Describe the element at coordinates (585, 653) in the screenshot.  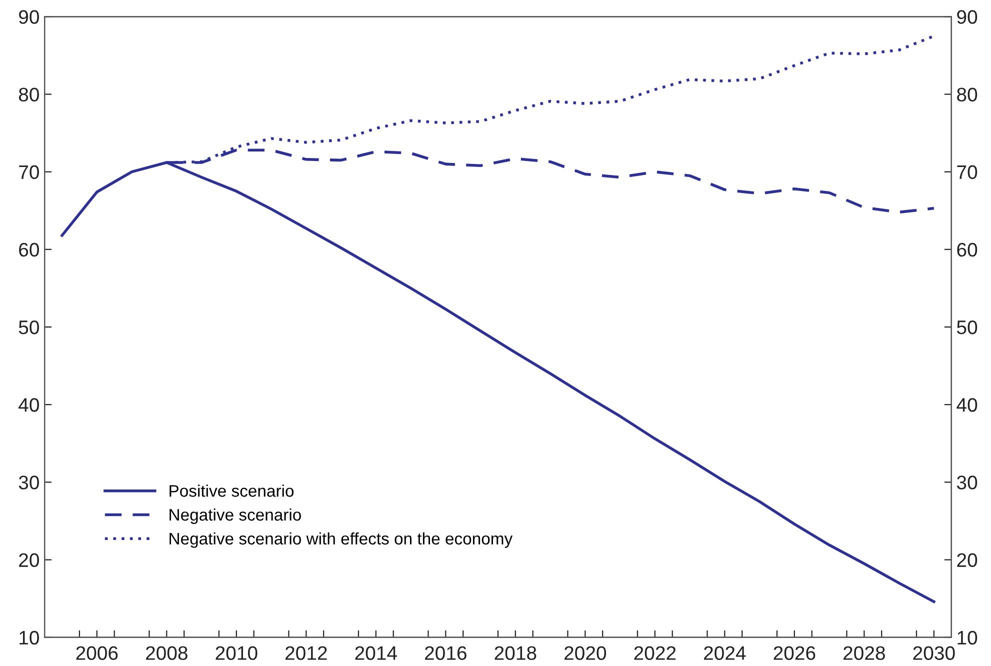
I see `x-tick-label: 2020` at that location.